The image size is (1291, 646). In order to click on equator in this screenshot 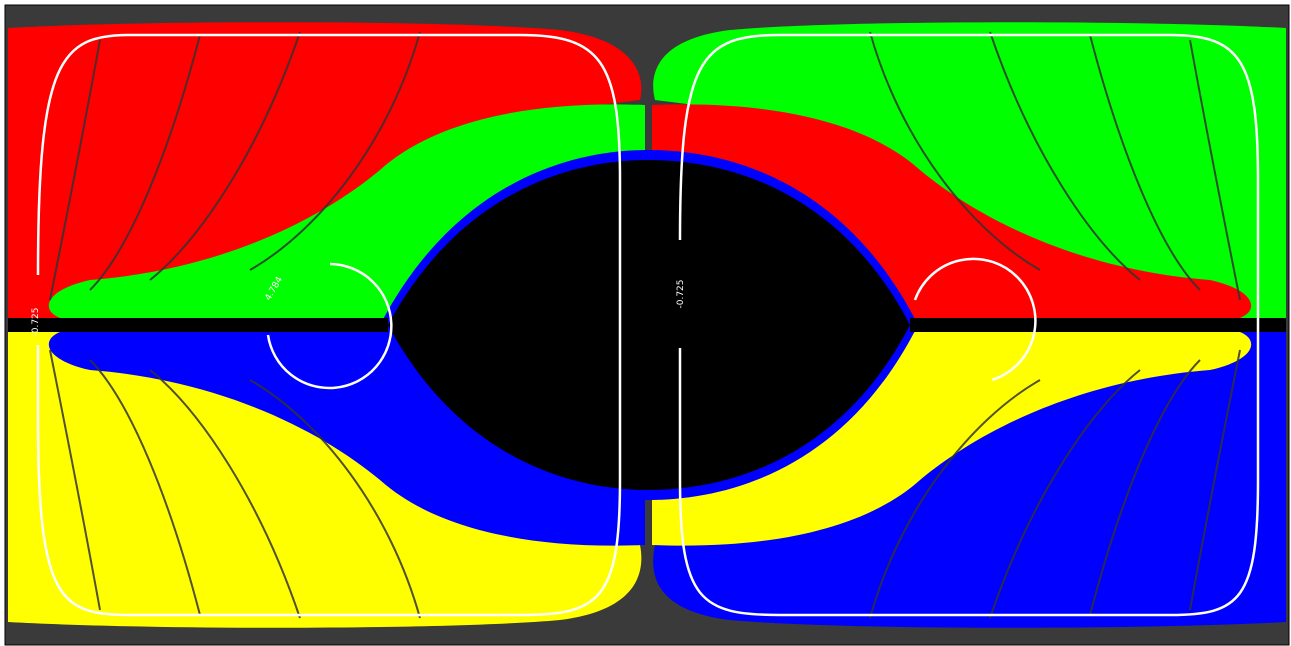, I will do `click(647, 325)`.